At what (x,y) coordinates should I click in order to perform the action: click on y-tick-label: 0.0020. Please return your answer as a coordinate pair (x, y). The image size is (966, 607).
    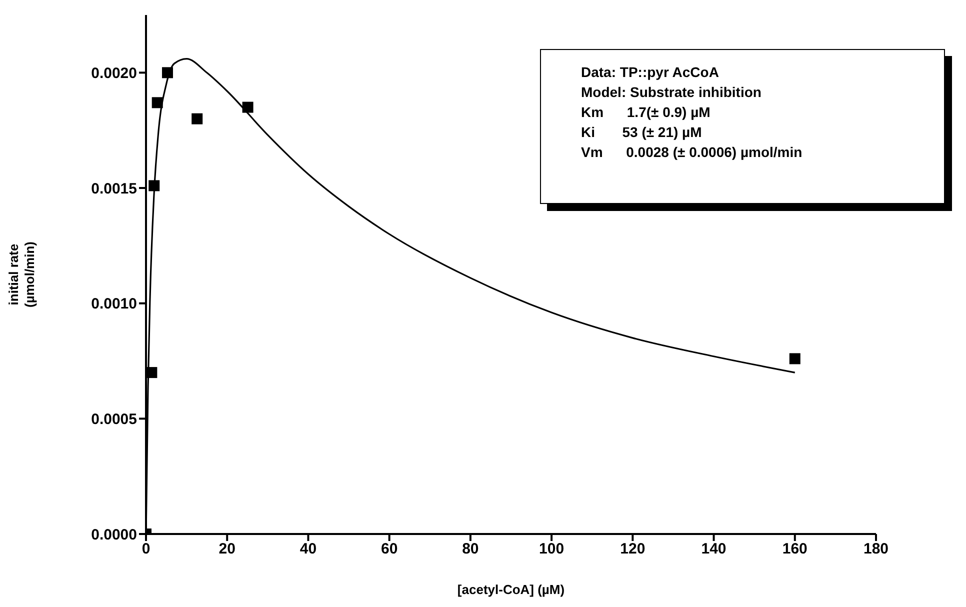
    Looking at the image, I should click on (114, 73).